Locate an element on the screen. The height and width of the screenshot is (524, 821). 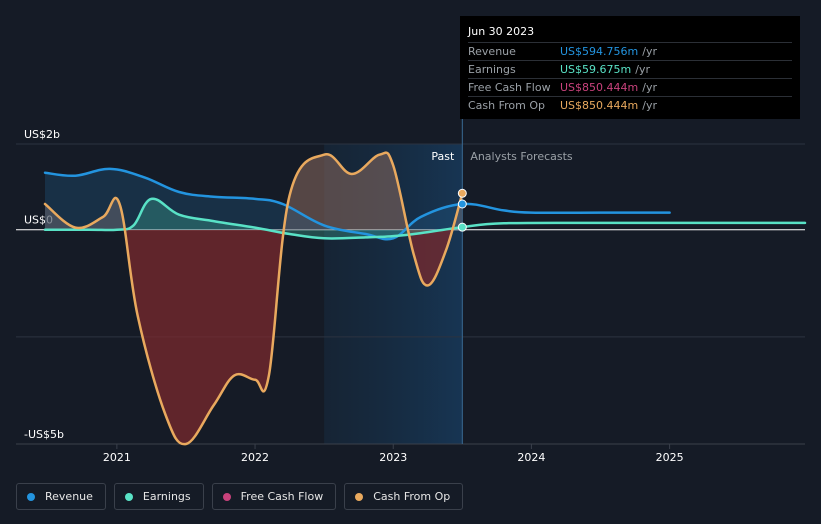
cash-from-op-area-positive is located at coordinates (254, 191).